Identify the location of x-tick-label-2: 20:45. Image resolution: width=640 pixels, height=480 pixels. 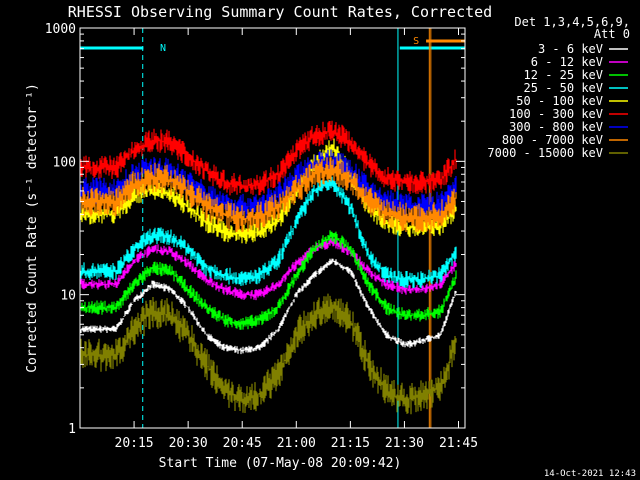
(242, 443).